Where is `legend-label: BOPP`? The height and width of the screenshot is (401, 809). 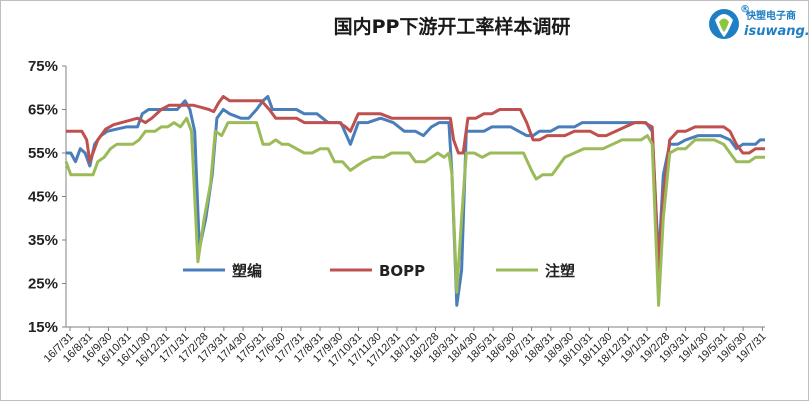
legend-label: BOPP is located at coordinates (402, 271).